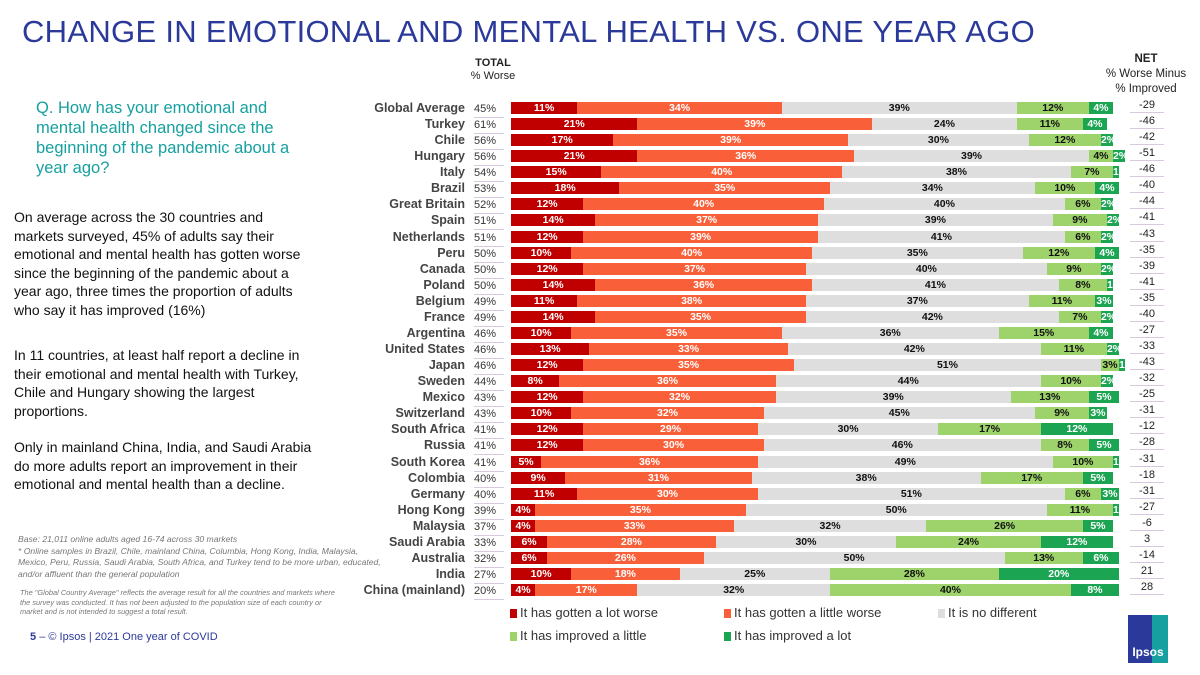 The image size is (1200, 675). Describe the element at coordinates (667, 381) in the screenshot. I see `bar-segment-little-worse: 36%` at that location.